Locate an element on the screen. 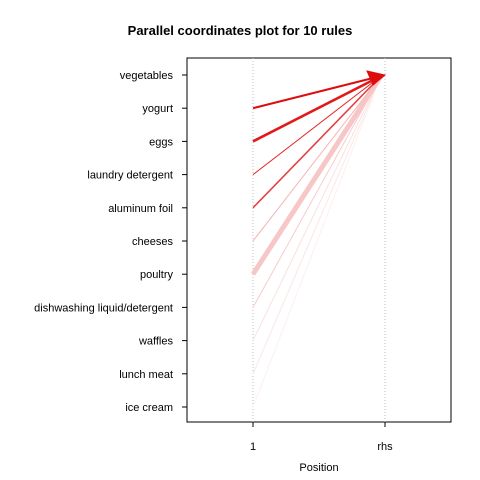  y-tick-label: eggs is located at coordinates (161, 142).